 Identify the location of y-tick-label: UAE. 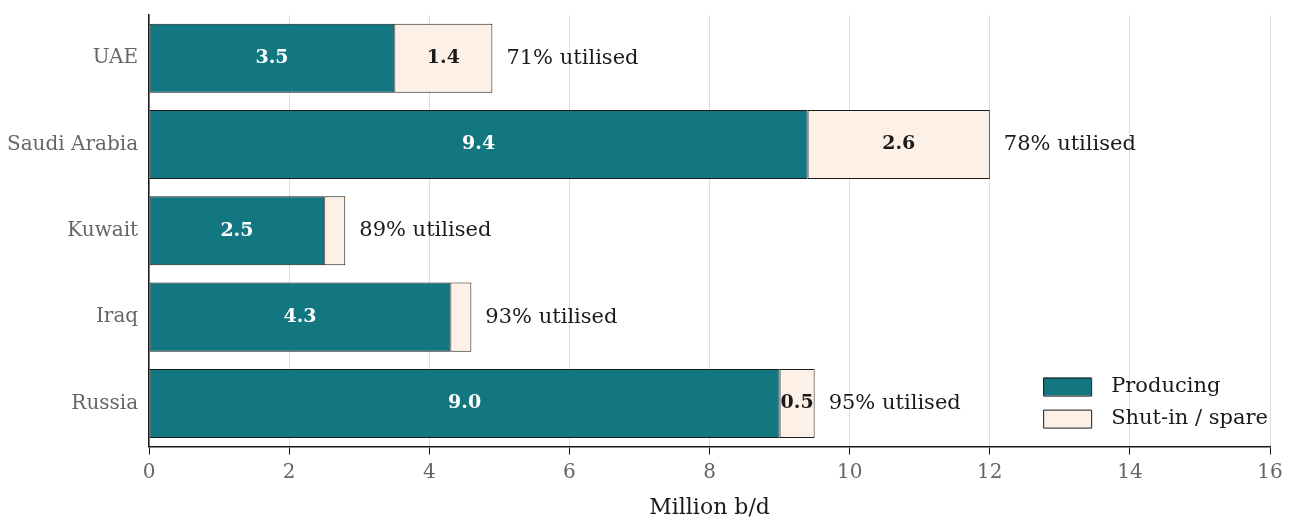
(115, 56).